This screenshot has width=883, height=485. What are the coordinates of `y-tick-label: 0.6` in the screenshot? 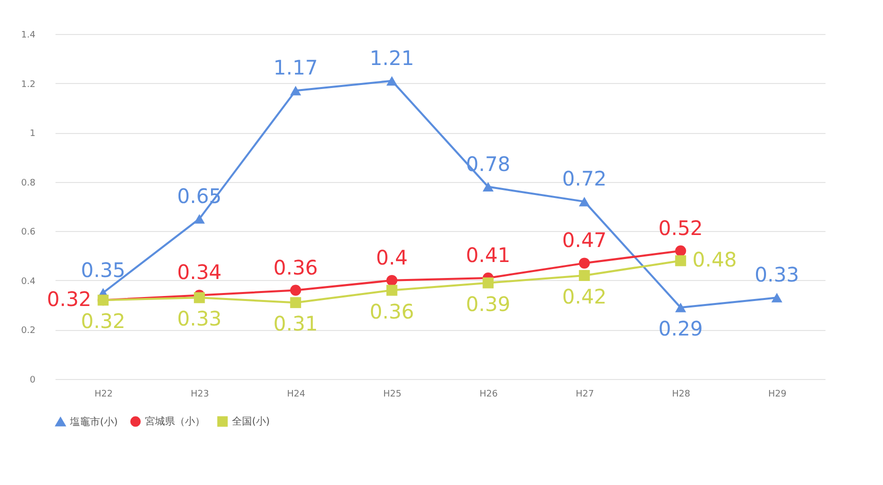 It's located at (28, 233).